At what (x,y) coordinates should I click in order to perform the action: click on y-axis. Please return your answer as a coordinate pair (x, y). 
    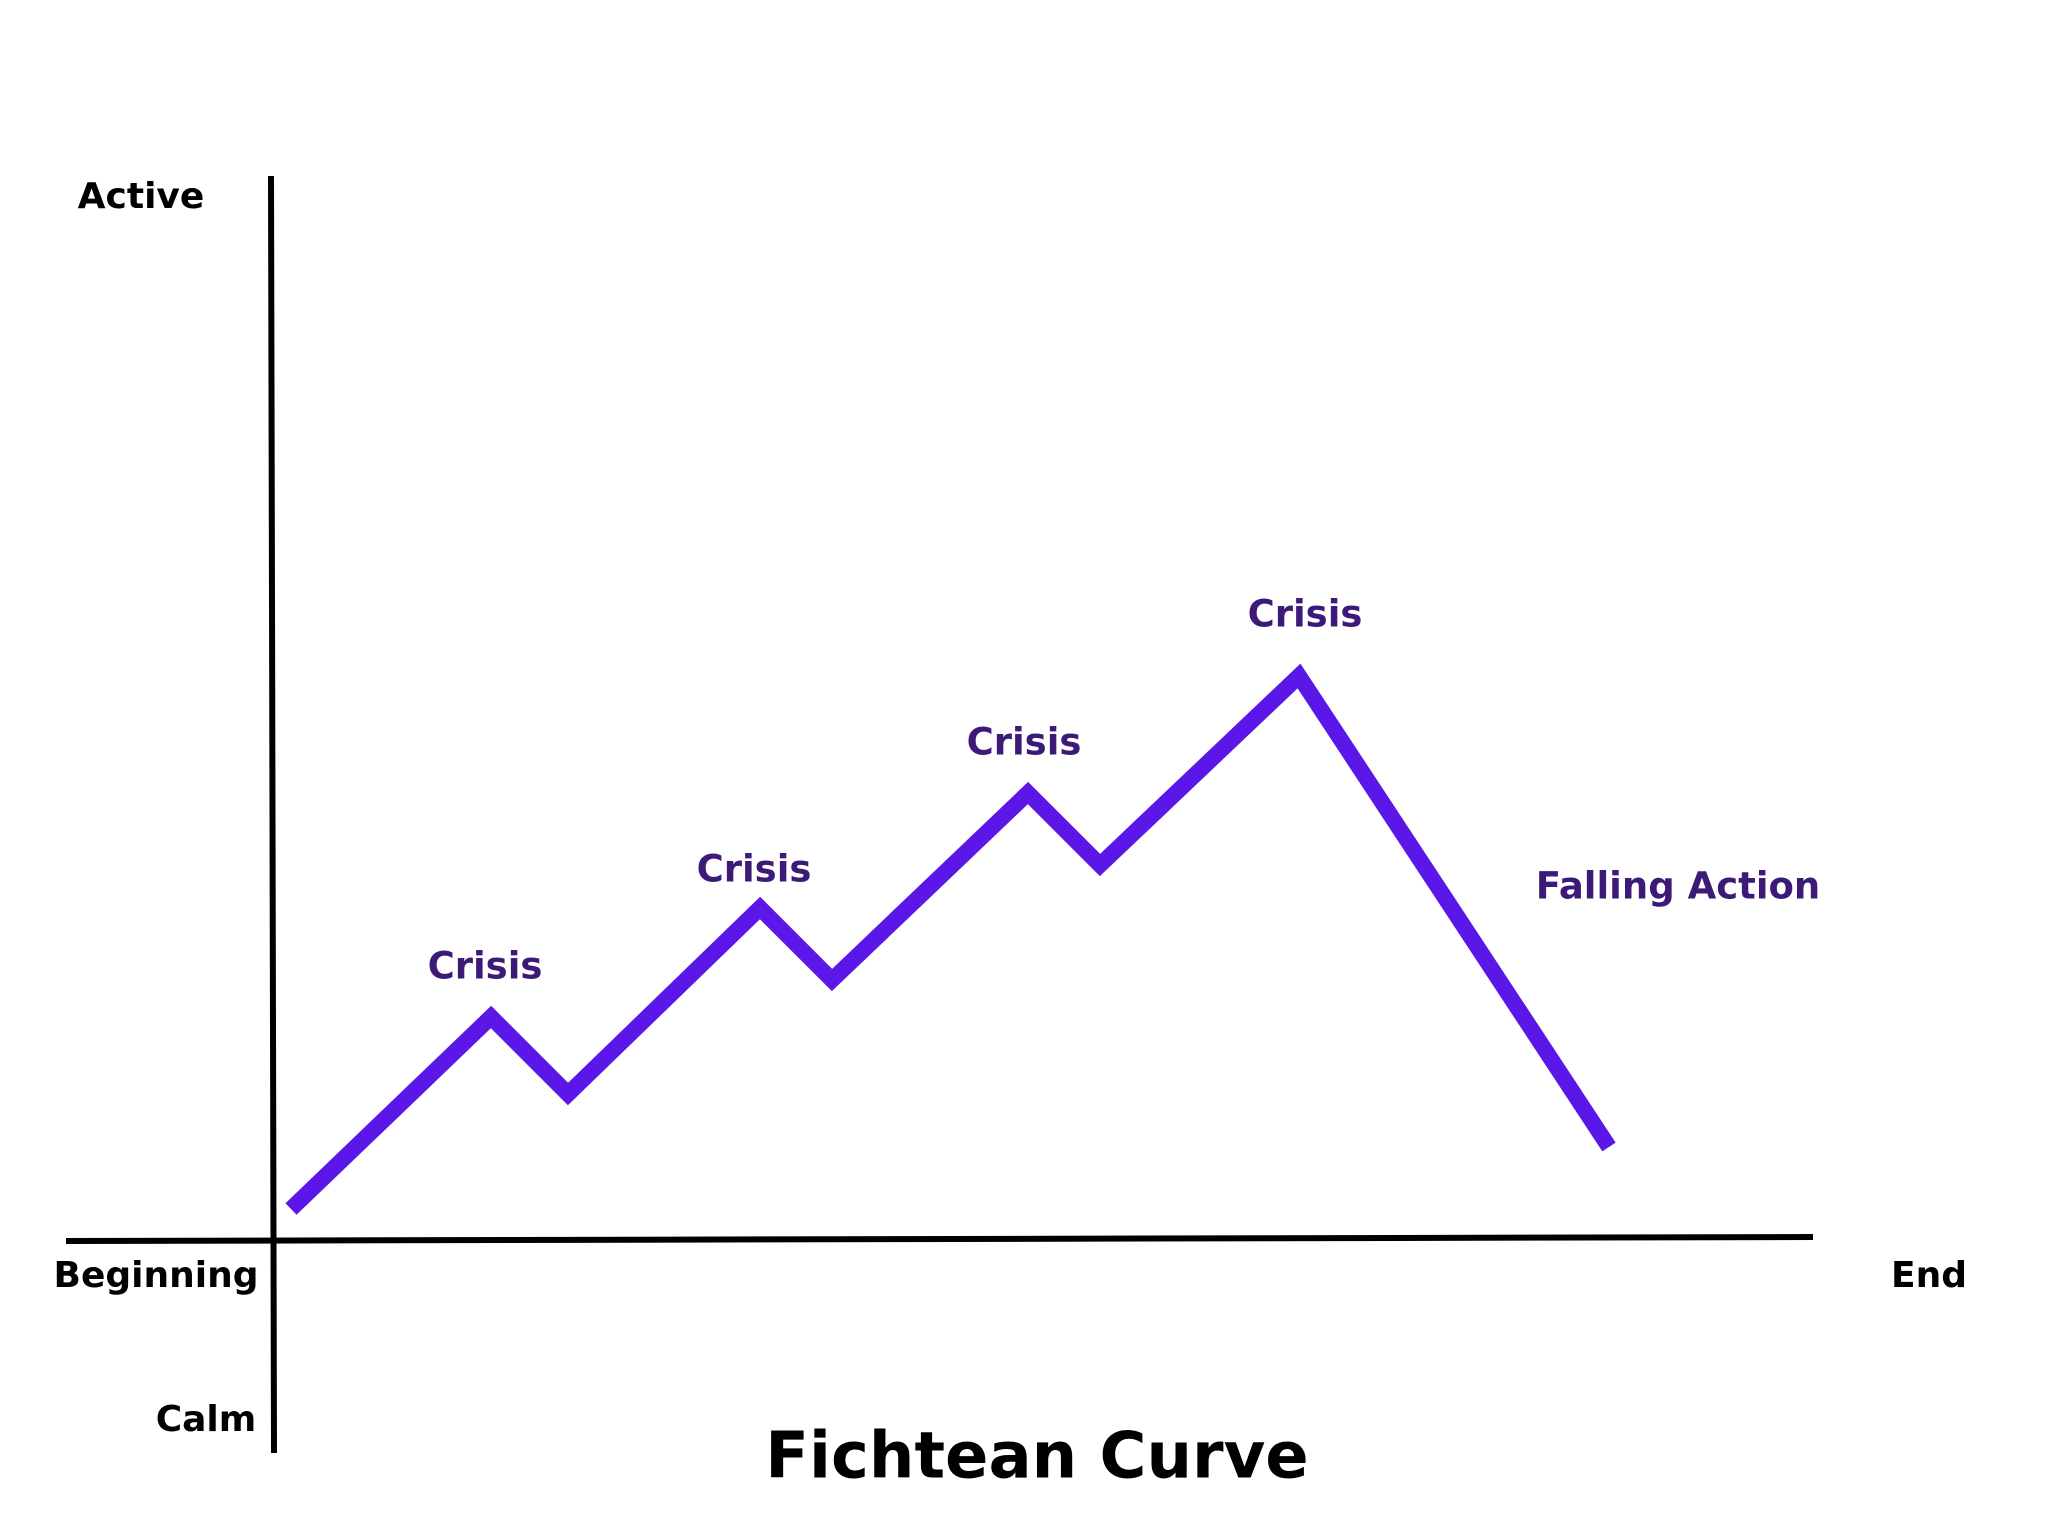
    Looking at the image, I should click on (272, 814).